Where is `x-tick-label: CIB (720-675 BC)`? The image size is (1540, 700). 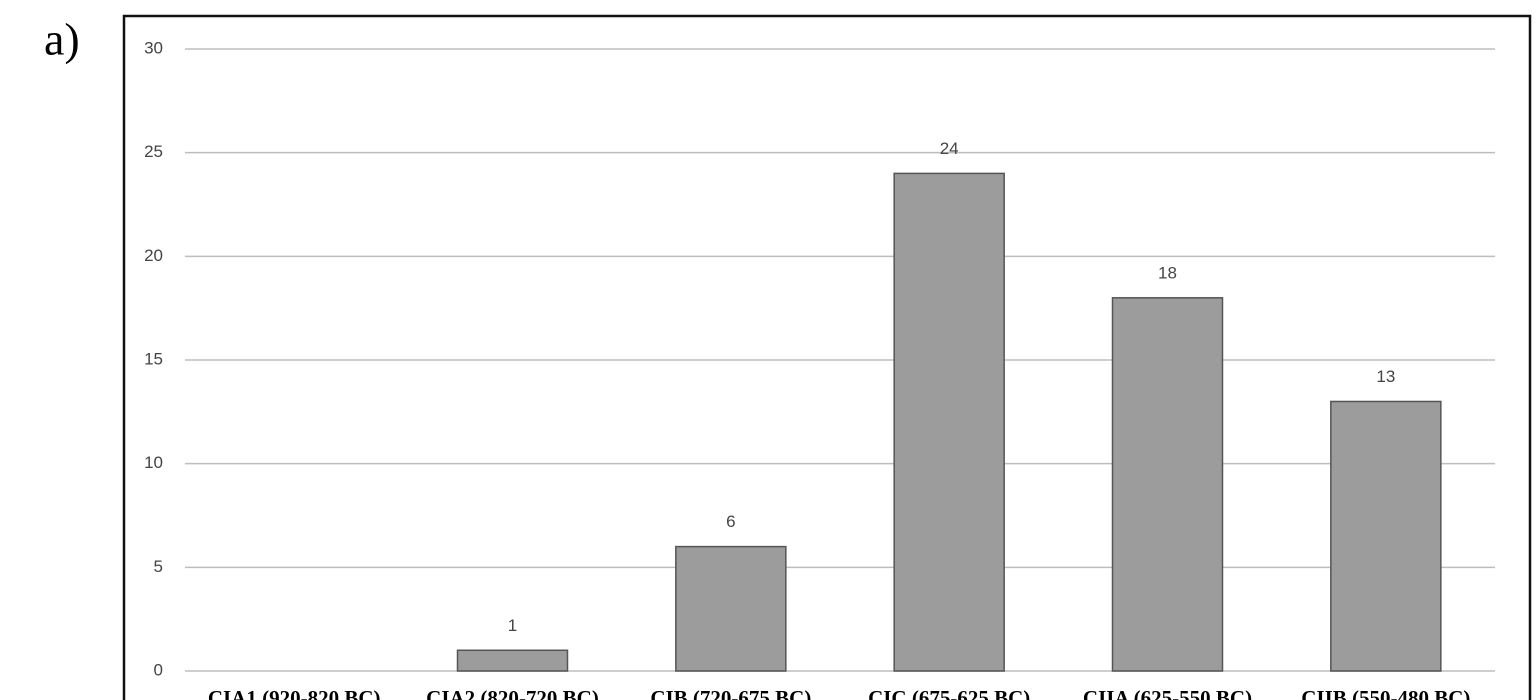 x-tick-label: CIB (720-675 BC) is located at coordinates (730, 693).